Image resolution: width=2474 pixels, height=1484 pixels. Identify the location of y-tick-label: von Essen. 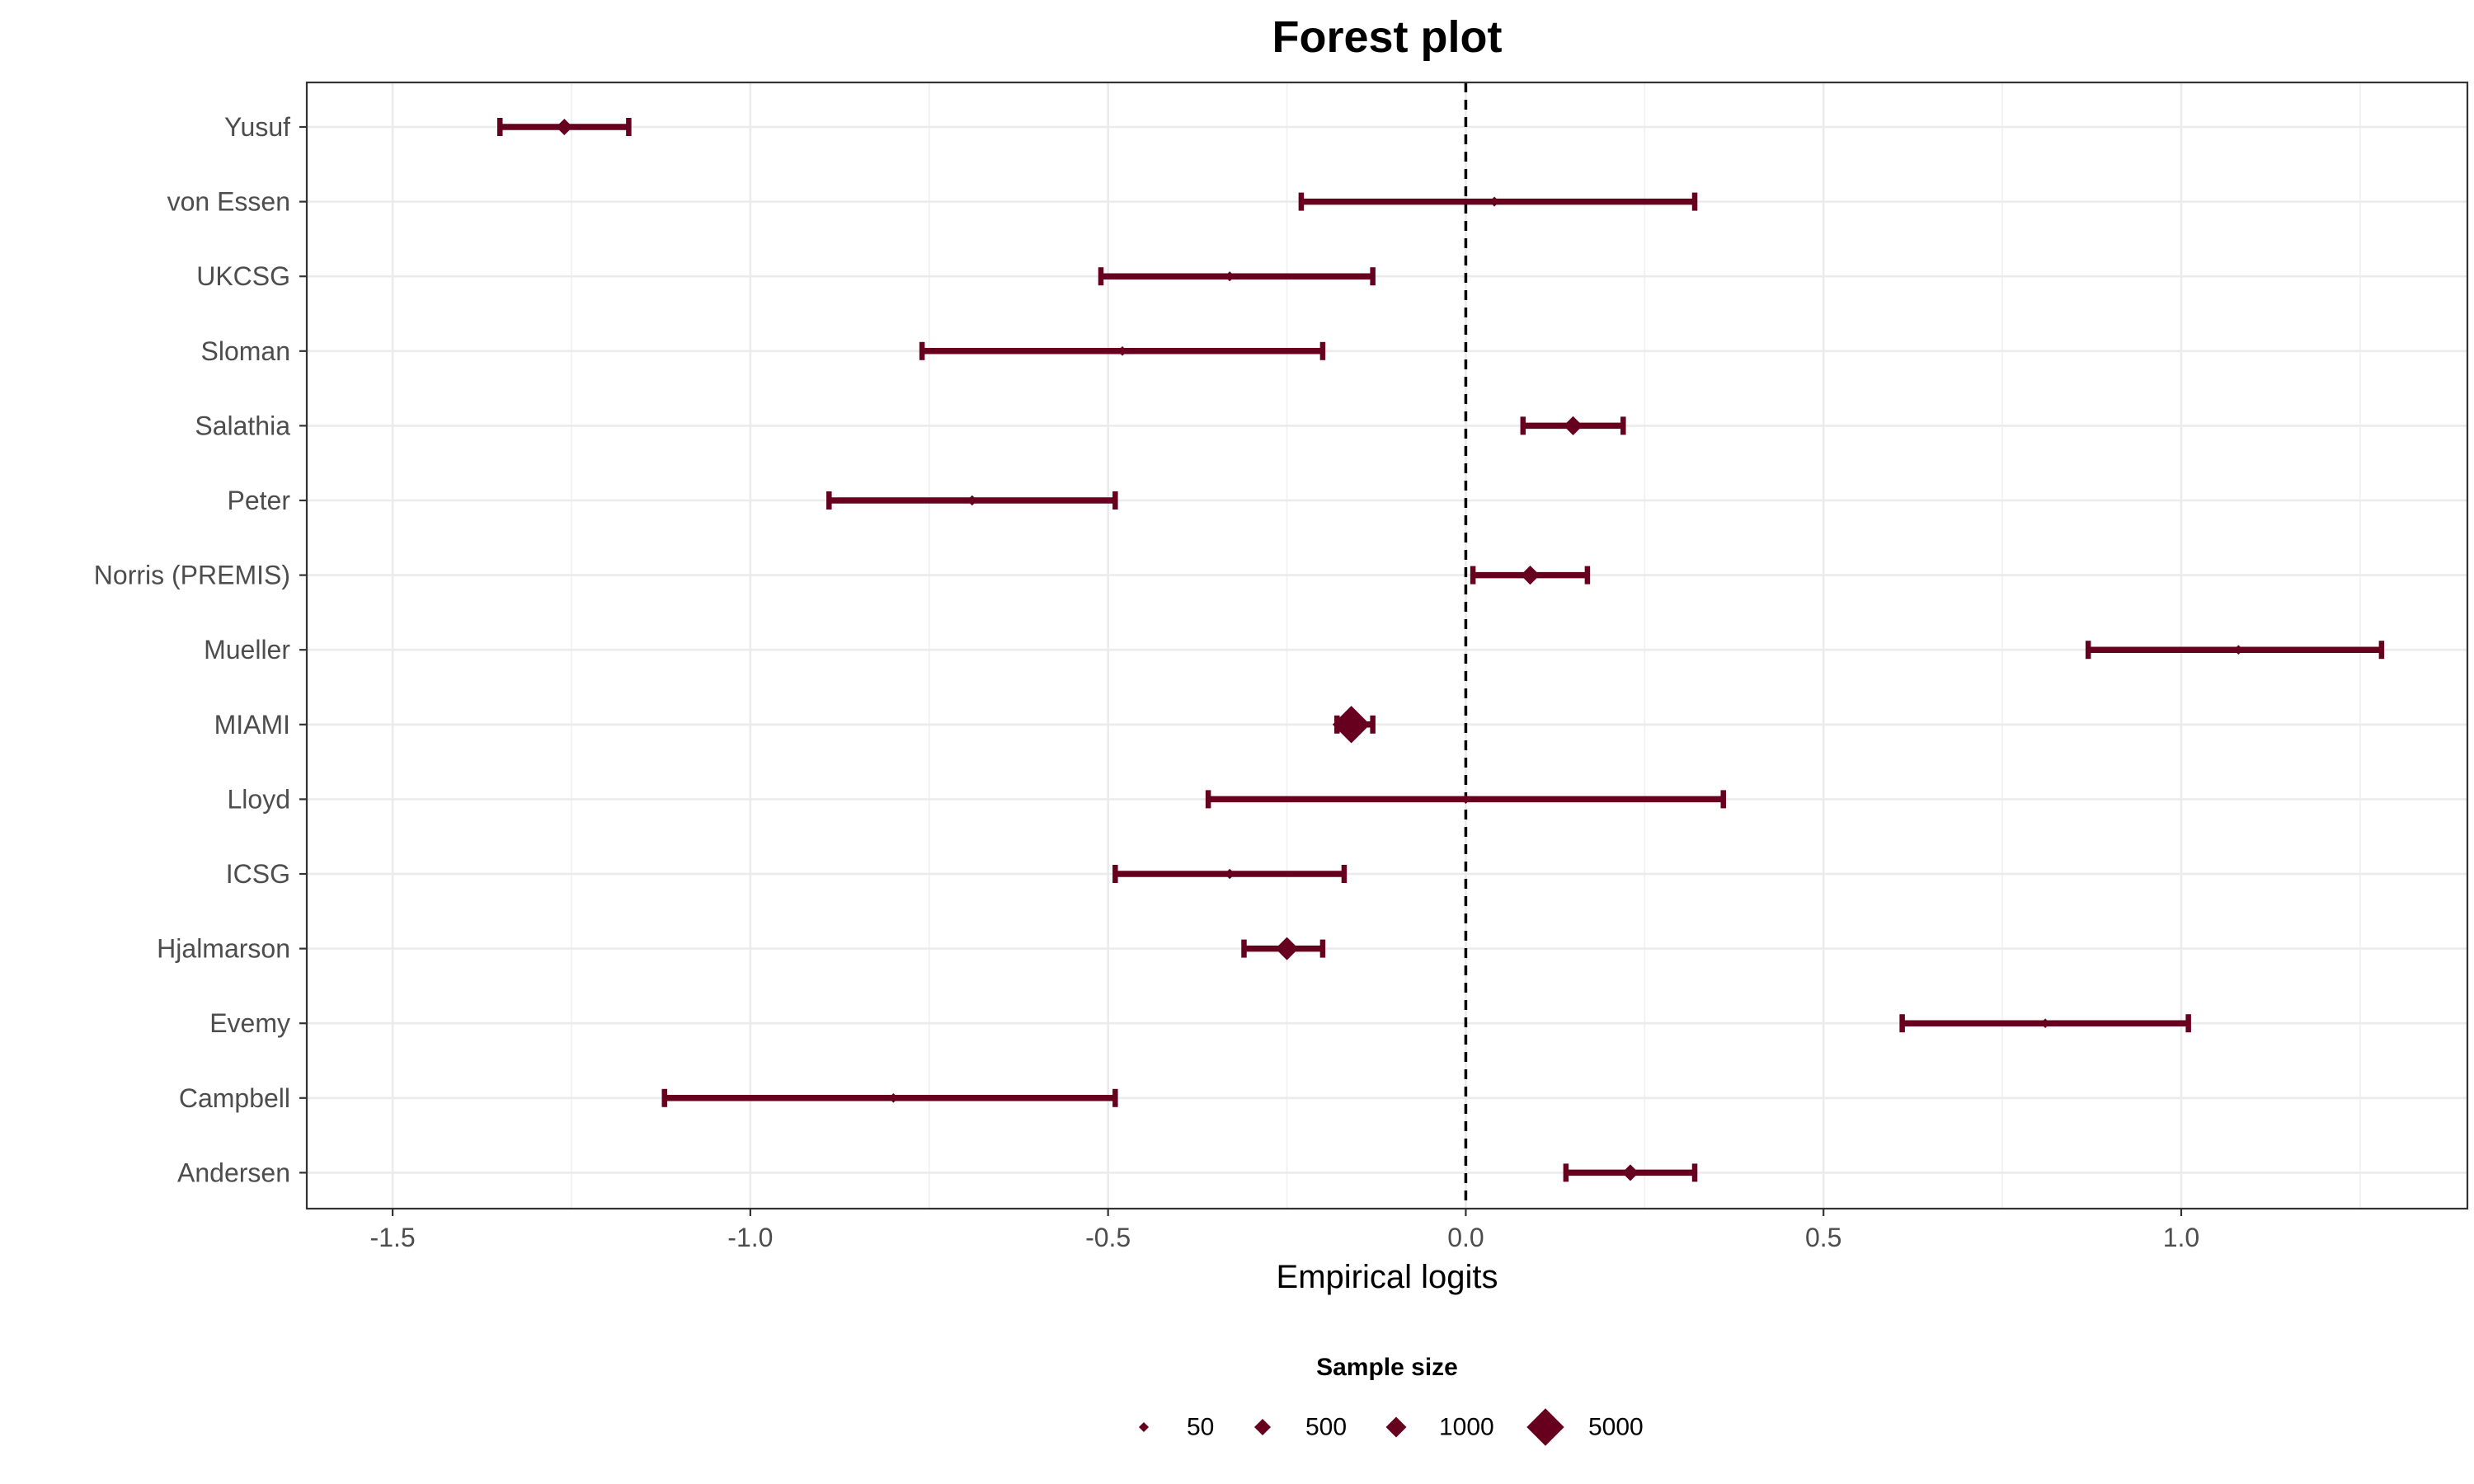
(228, 202).